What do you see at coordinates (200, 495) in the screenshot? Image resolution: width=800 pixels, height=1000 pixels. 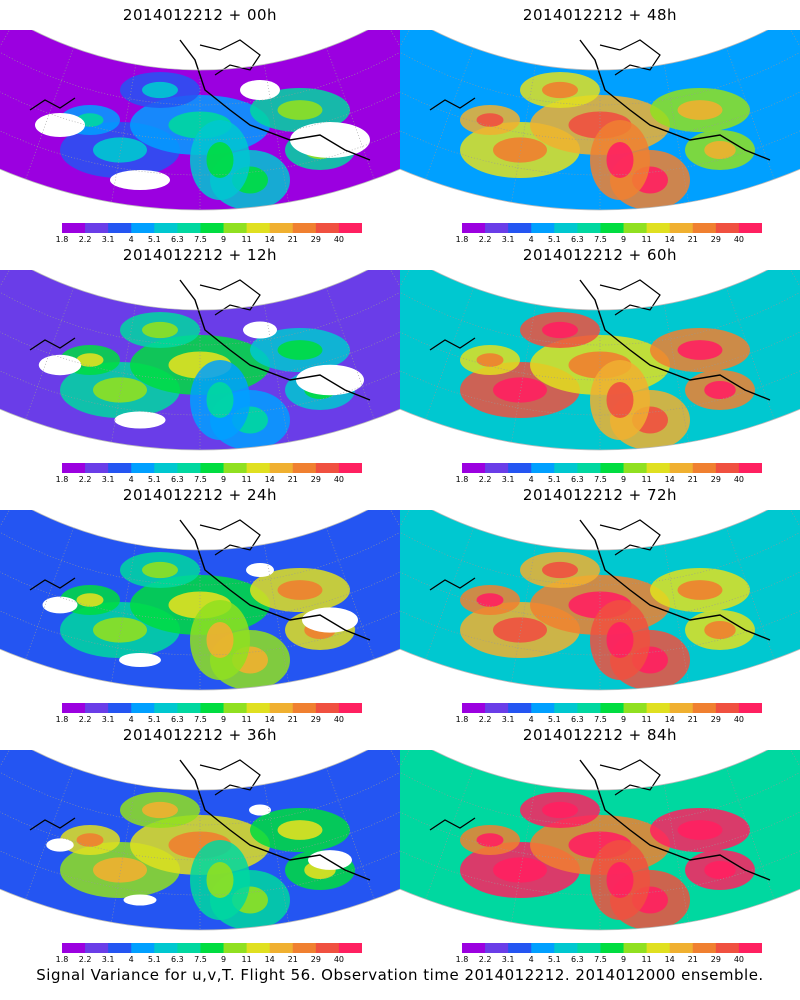 I see `panel-title: 2014012212 + 24h` at bounding box center [200, 495].